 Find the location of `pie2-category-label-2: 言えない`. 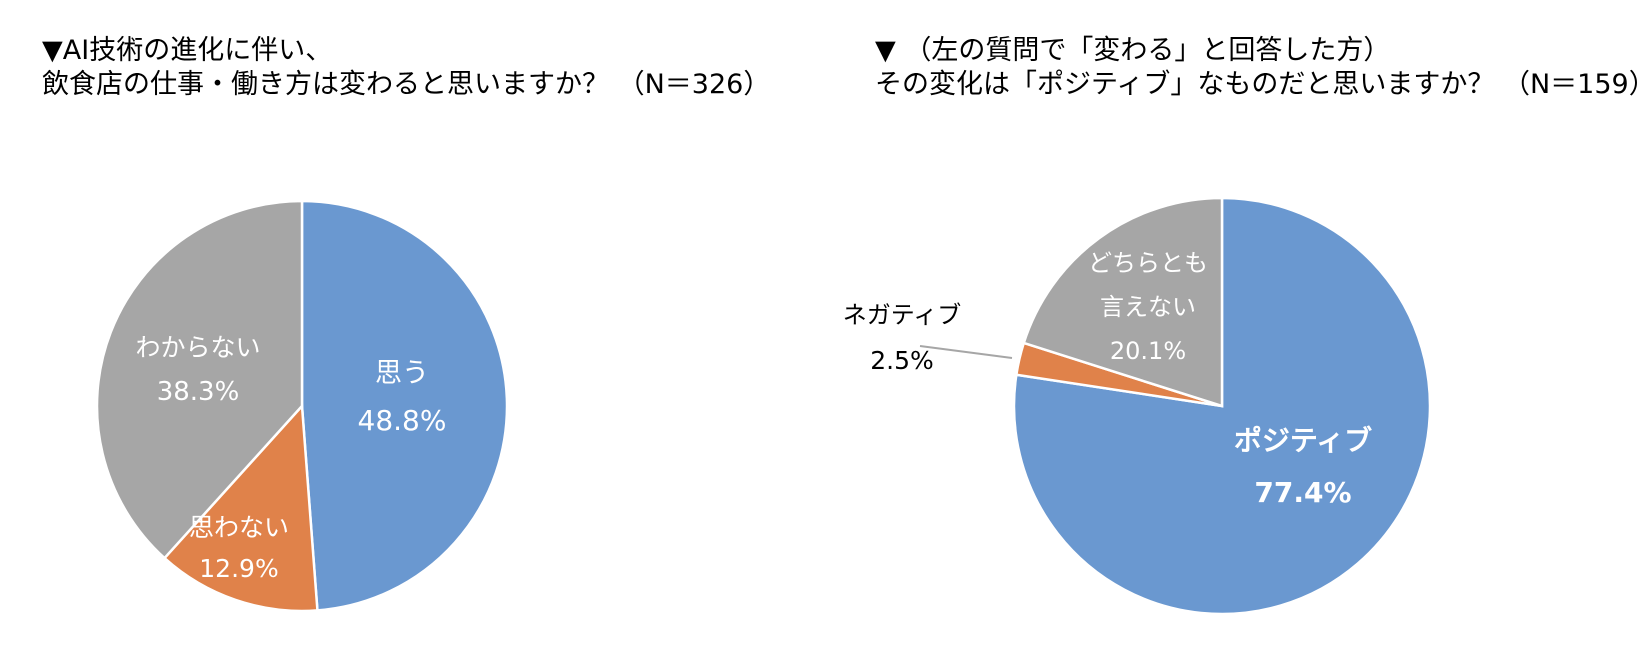

pie2-category-label-2: 言えない is located at coordinates (1148, 307).